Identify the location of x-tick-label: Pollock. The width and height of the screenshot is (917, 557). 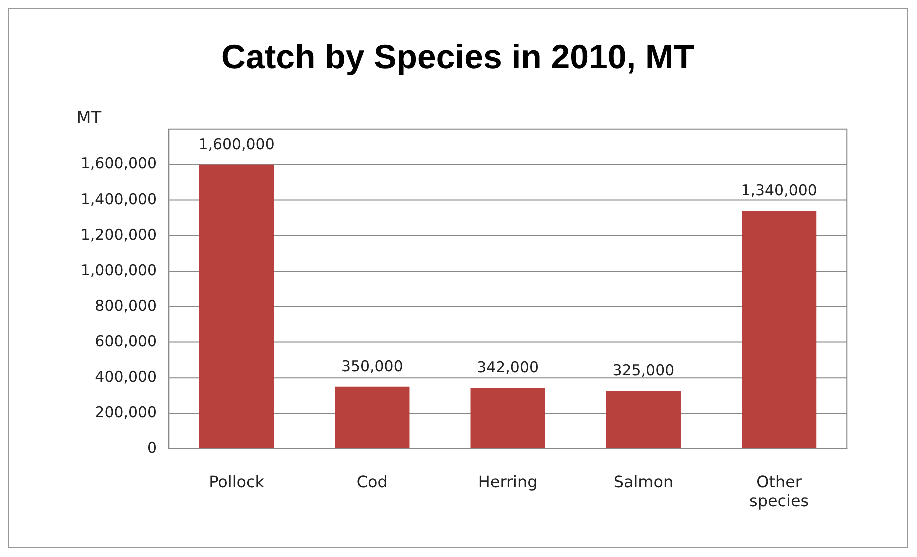
(237, 482).